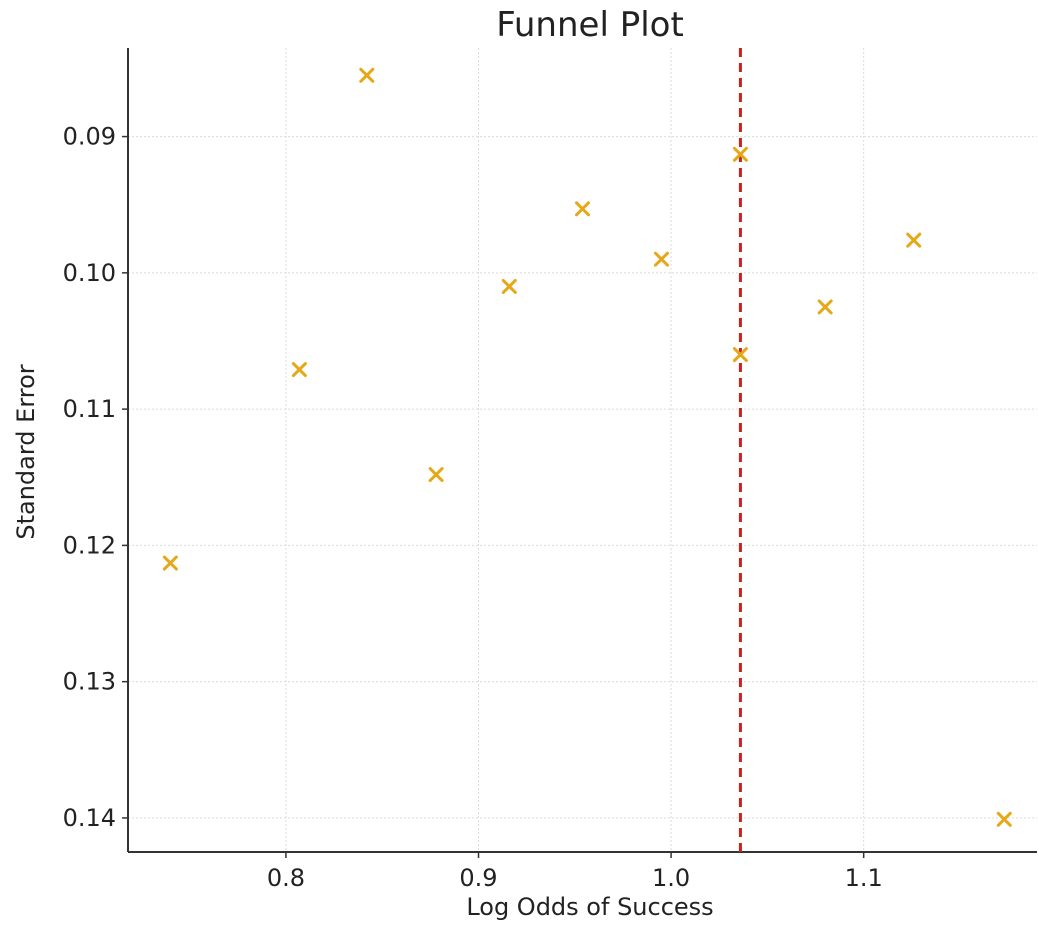 This screenshot has height=925, width=1039. What do you see at coordinates (89, 545) in the screenshot?
I see `y-tick-label: 0.12` at bounding box center [89, 545].